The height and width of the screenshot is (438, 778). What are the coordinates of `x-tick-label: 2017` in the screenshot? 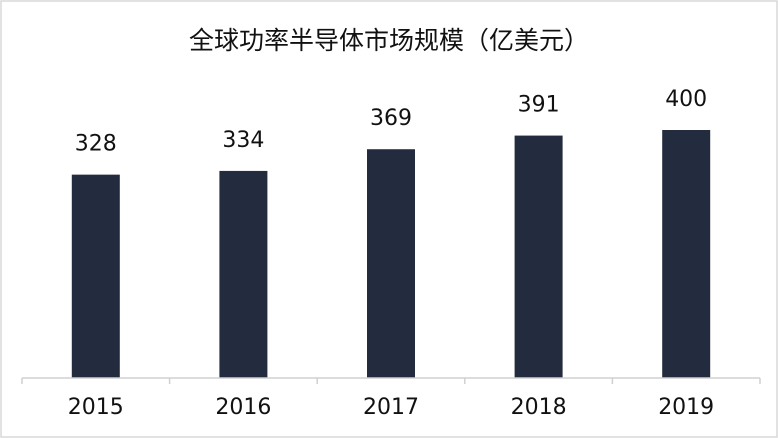 It's located at (391, 407).